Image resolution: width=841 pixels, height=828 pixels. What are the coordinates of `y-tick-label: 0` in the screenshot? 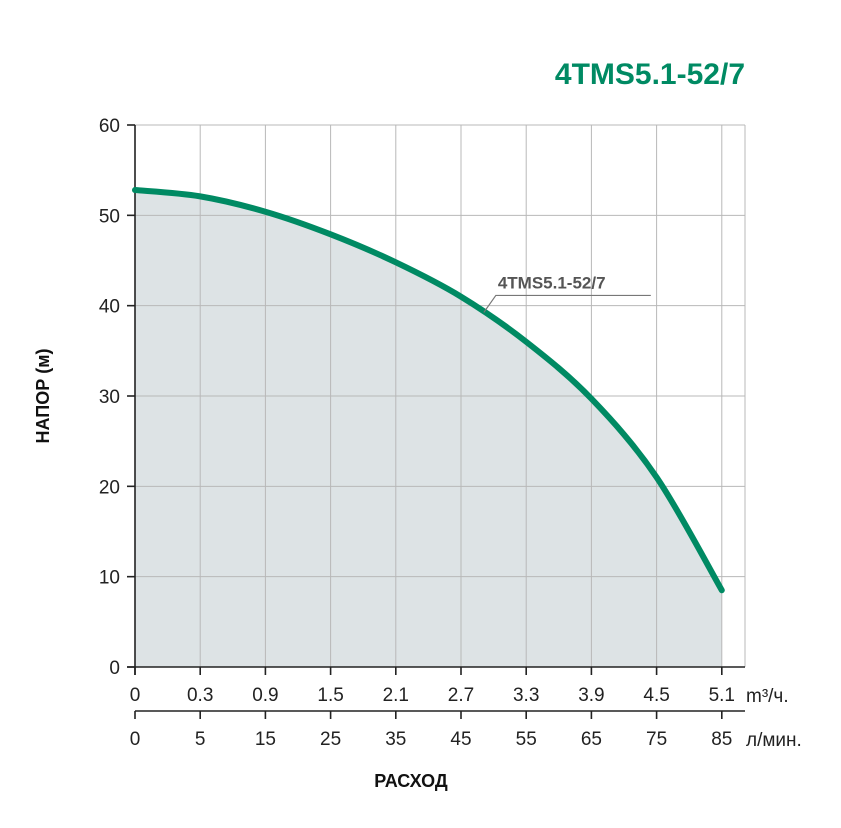 It's located at (114, 668).